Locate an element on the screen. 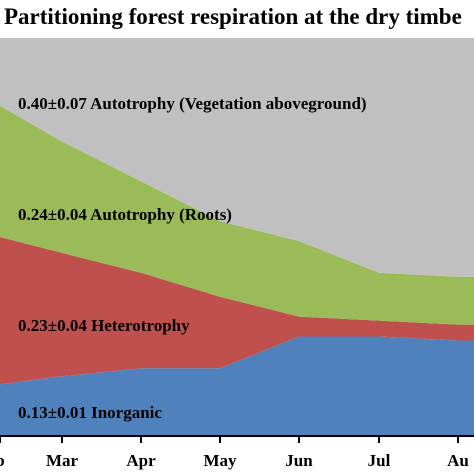 The width and height of the screenshot is (474, 474). area-label-inorganic: 0.13±0.01 Inorganic is located at coordinates (90, 412).